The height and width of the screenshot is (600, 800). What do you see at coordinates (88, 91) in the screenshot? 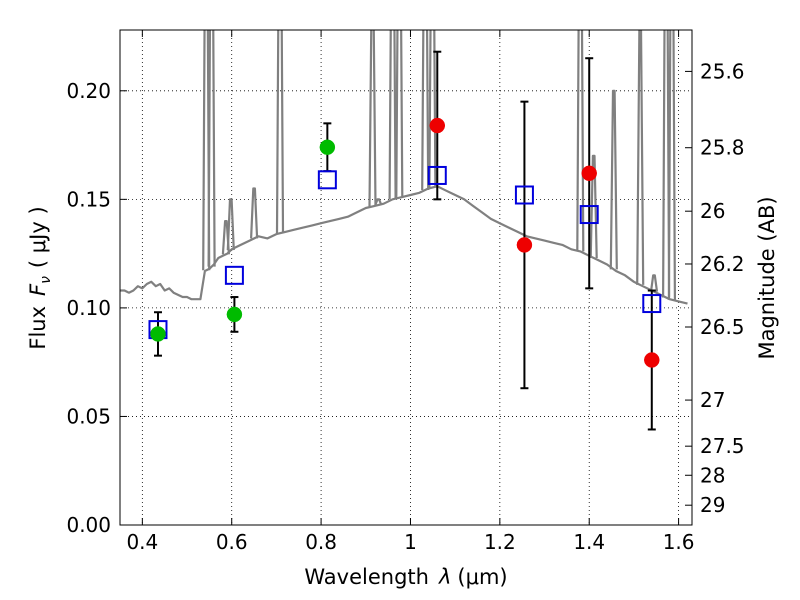
I see `y-tick-label: 0.20` at bounding box center [88, 91].